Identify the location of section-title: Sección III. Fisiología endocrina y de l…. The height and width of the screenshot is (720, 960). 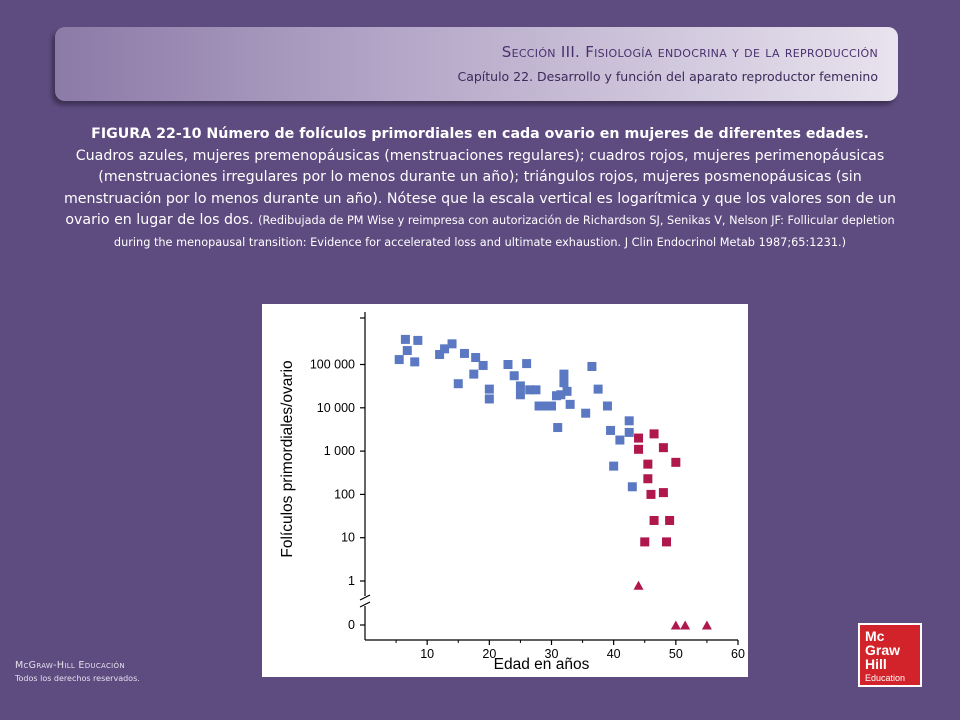
(689, 52).